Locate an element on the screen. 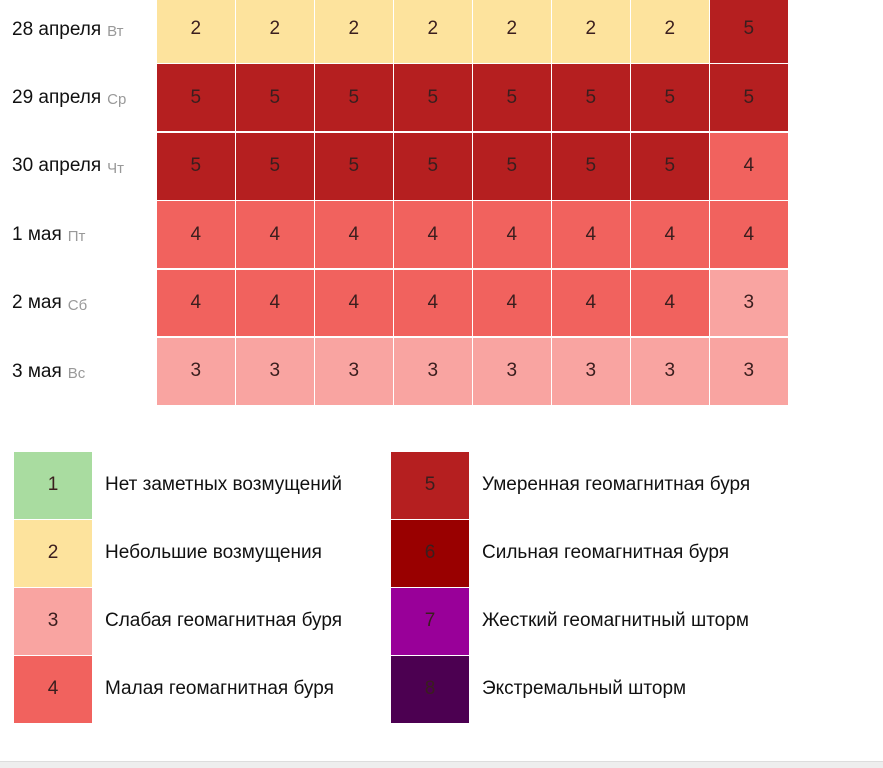 The image size is (883, 768). legend-swatch: 7 is located at coordinates (430, 621).